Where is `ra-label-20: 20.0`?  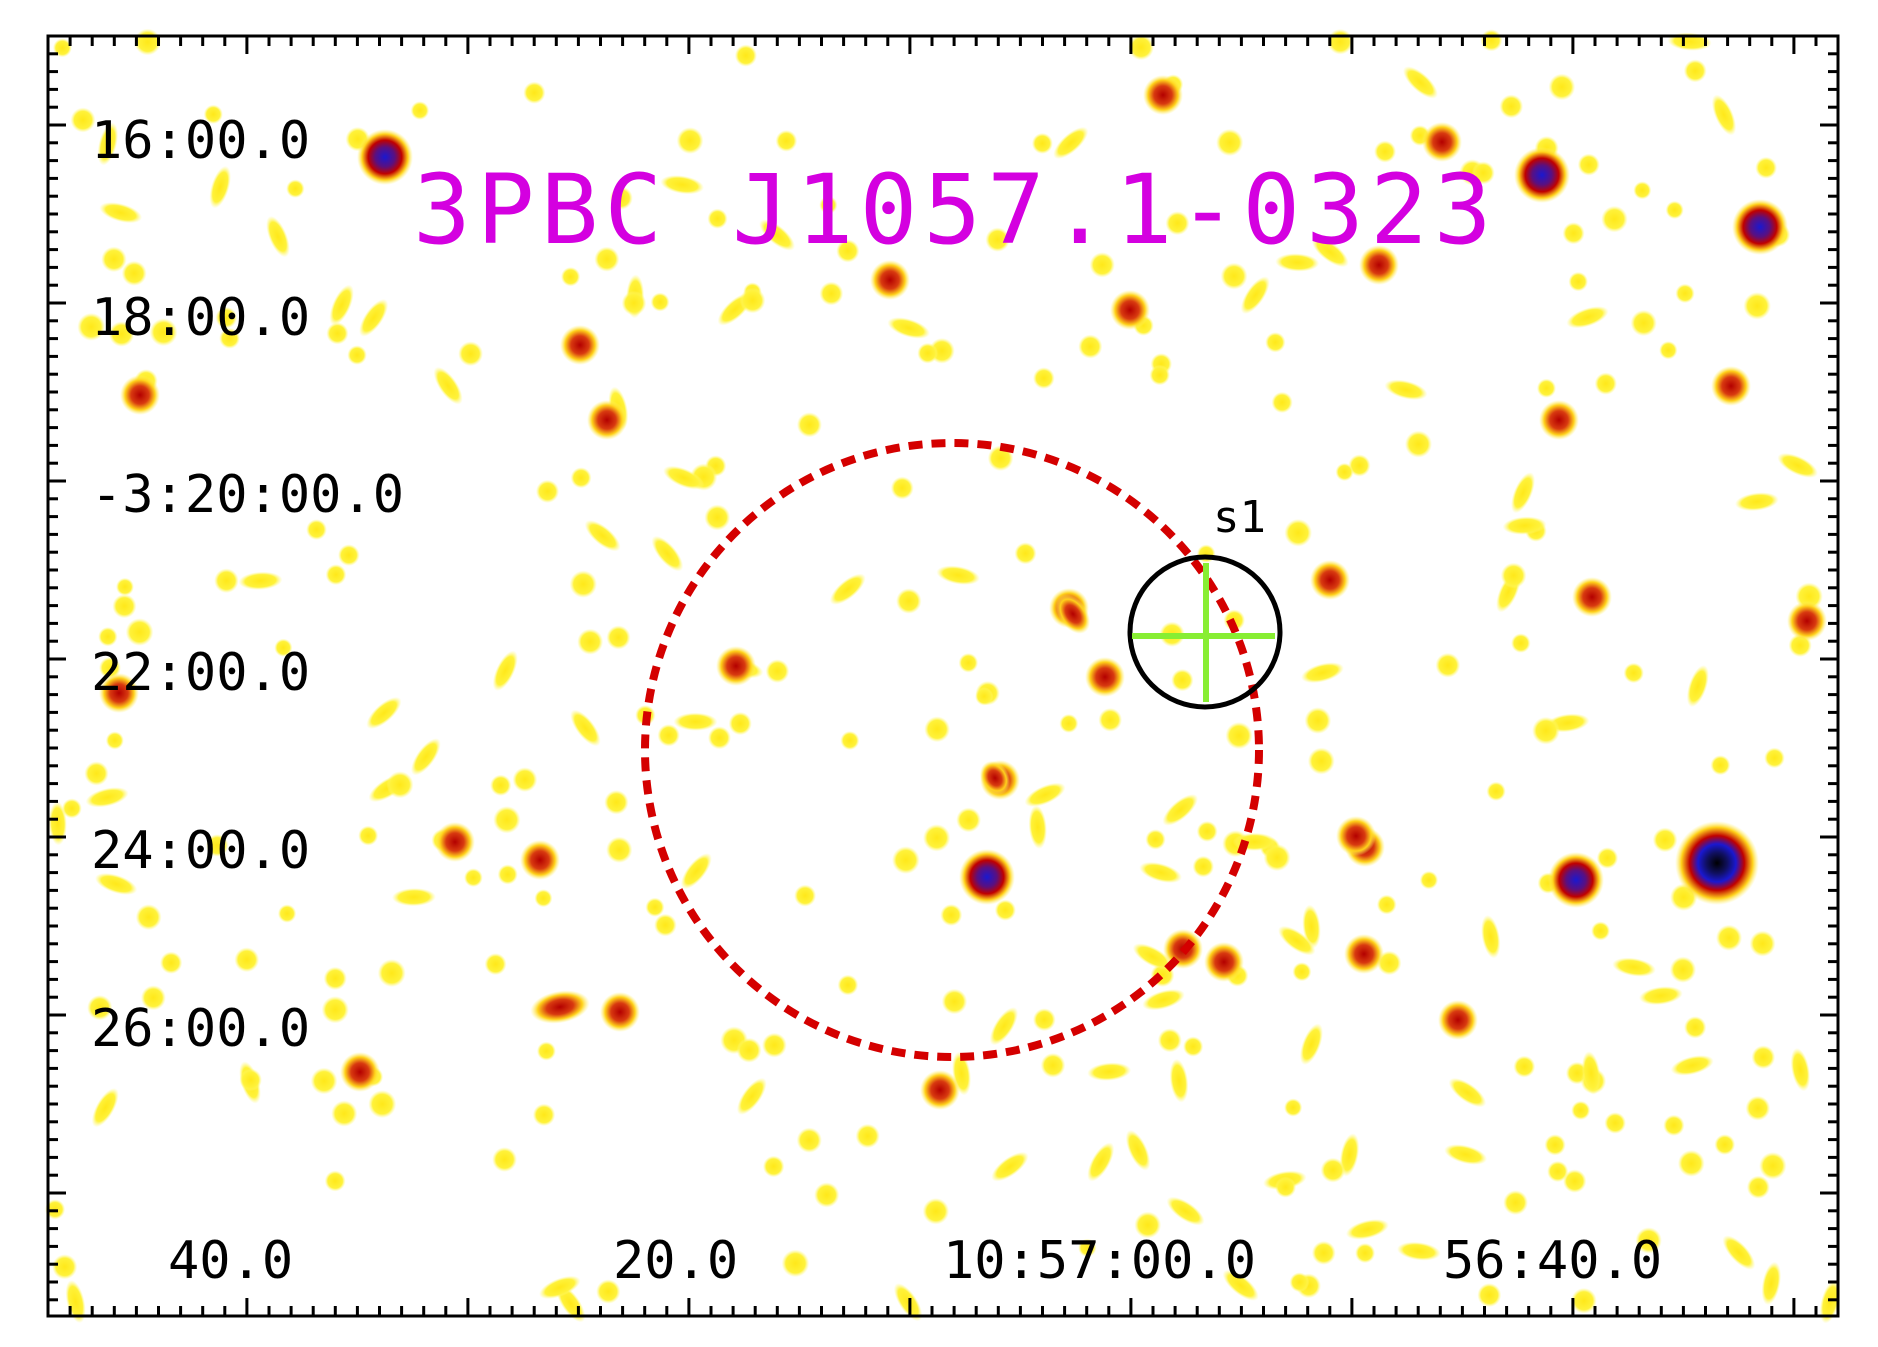 ra-label-20: 20.0 is located at coordinates (675, 1261).